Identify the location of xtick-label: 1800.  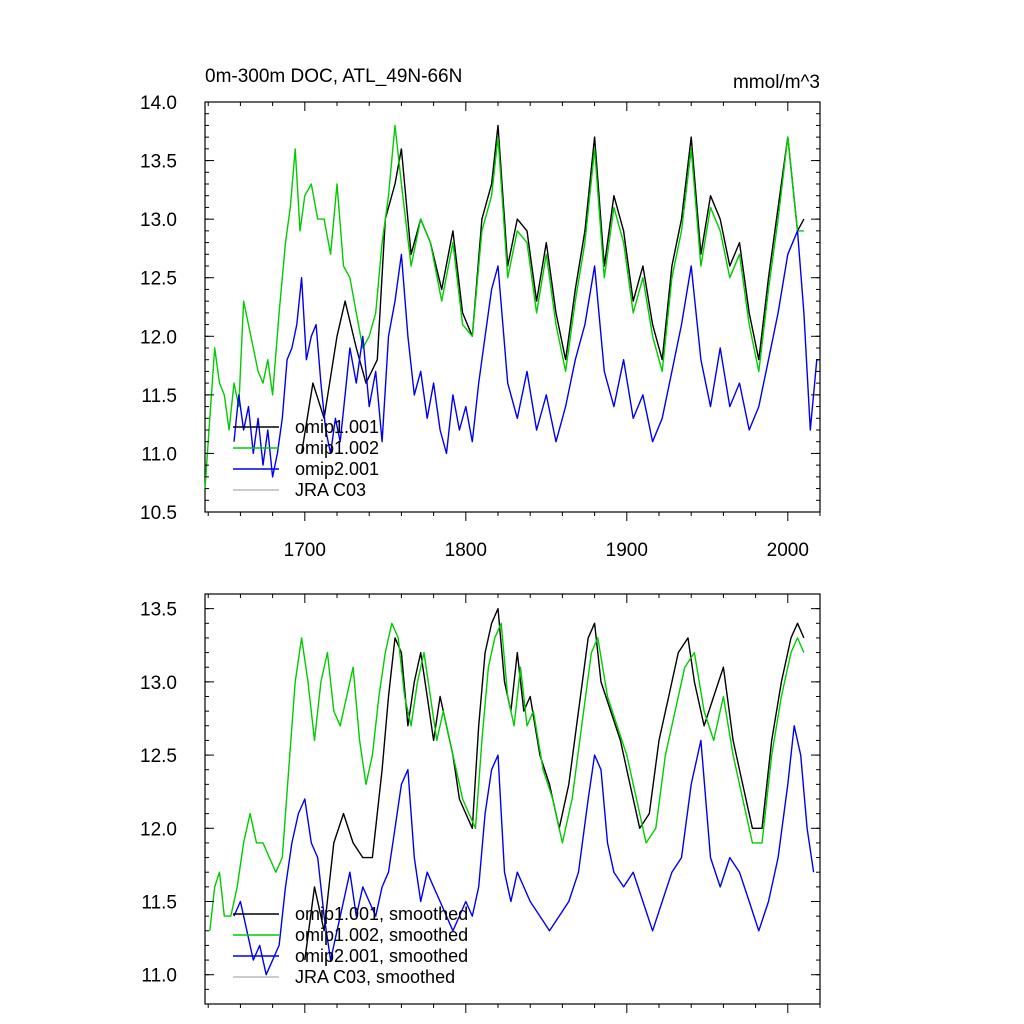
(466, 550).